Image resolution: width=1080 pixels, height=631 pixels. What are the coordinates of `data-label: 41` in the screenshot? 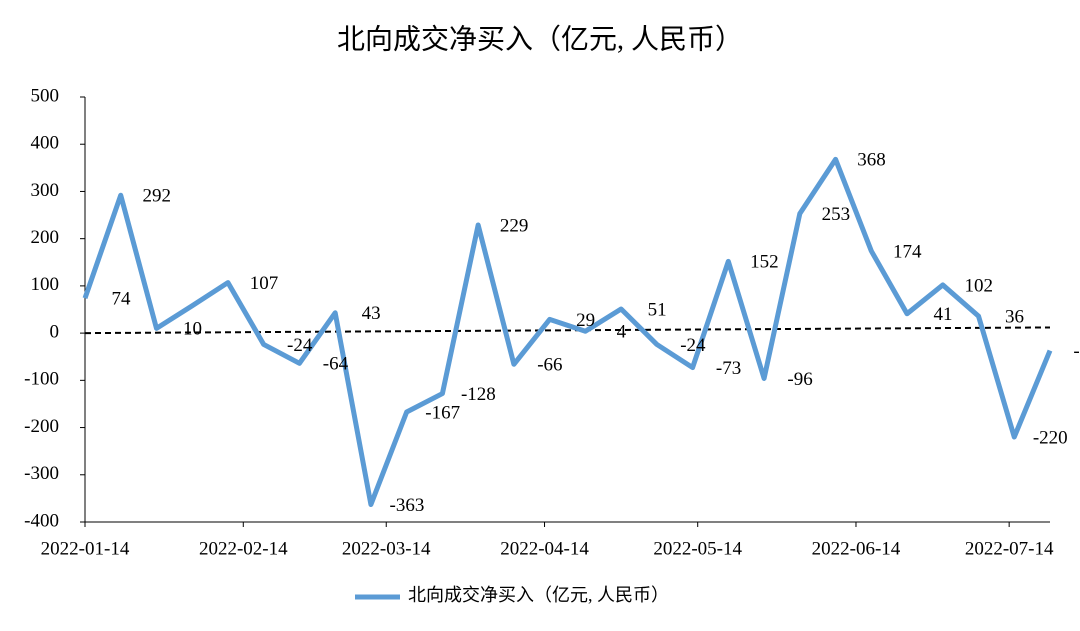 It's located at (943, 314).